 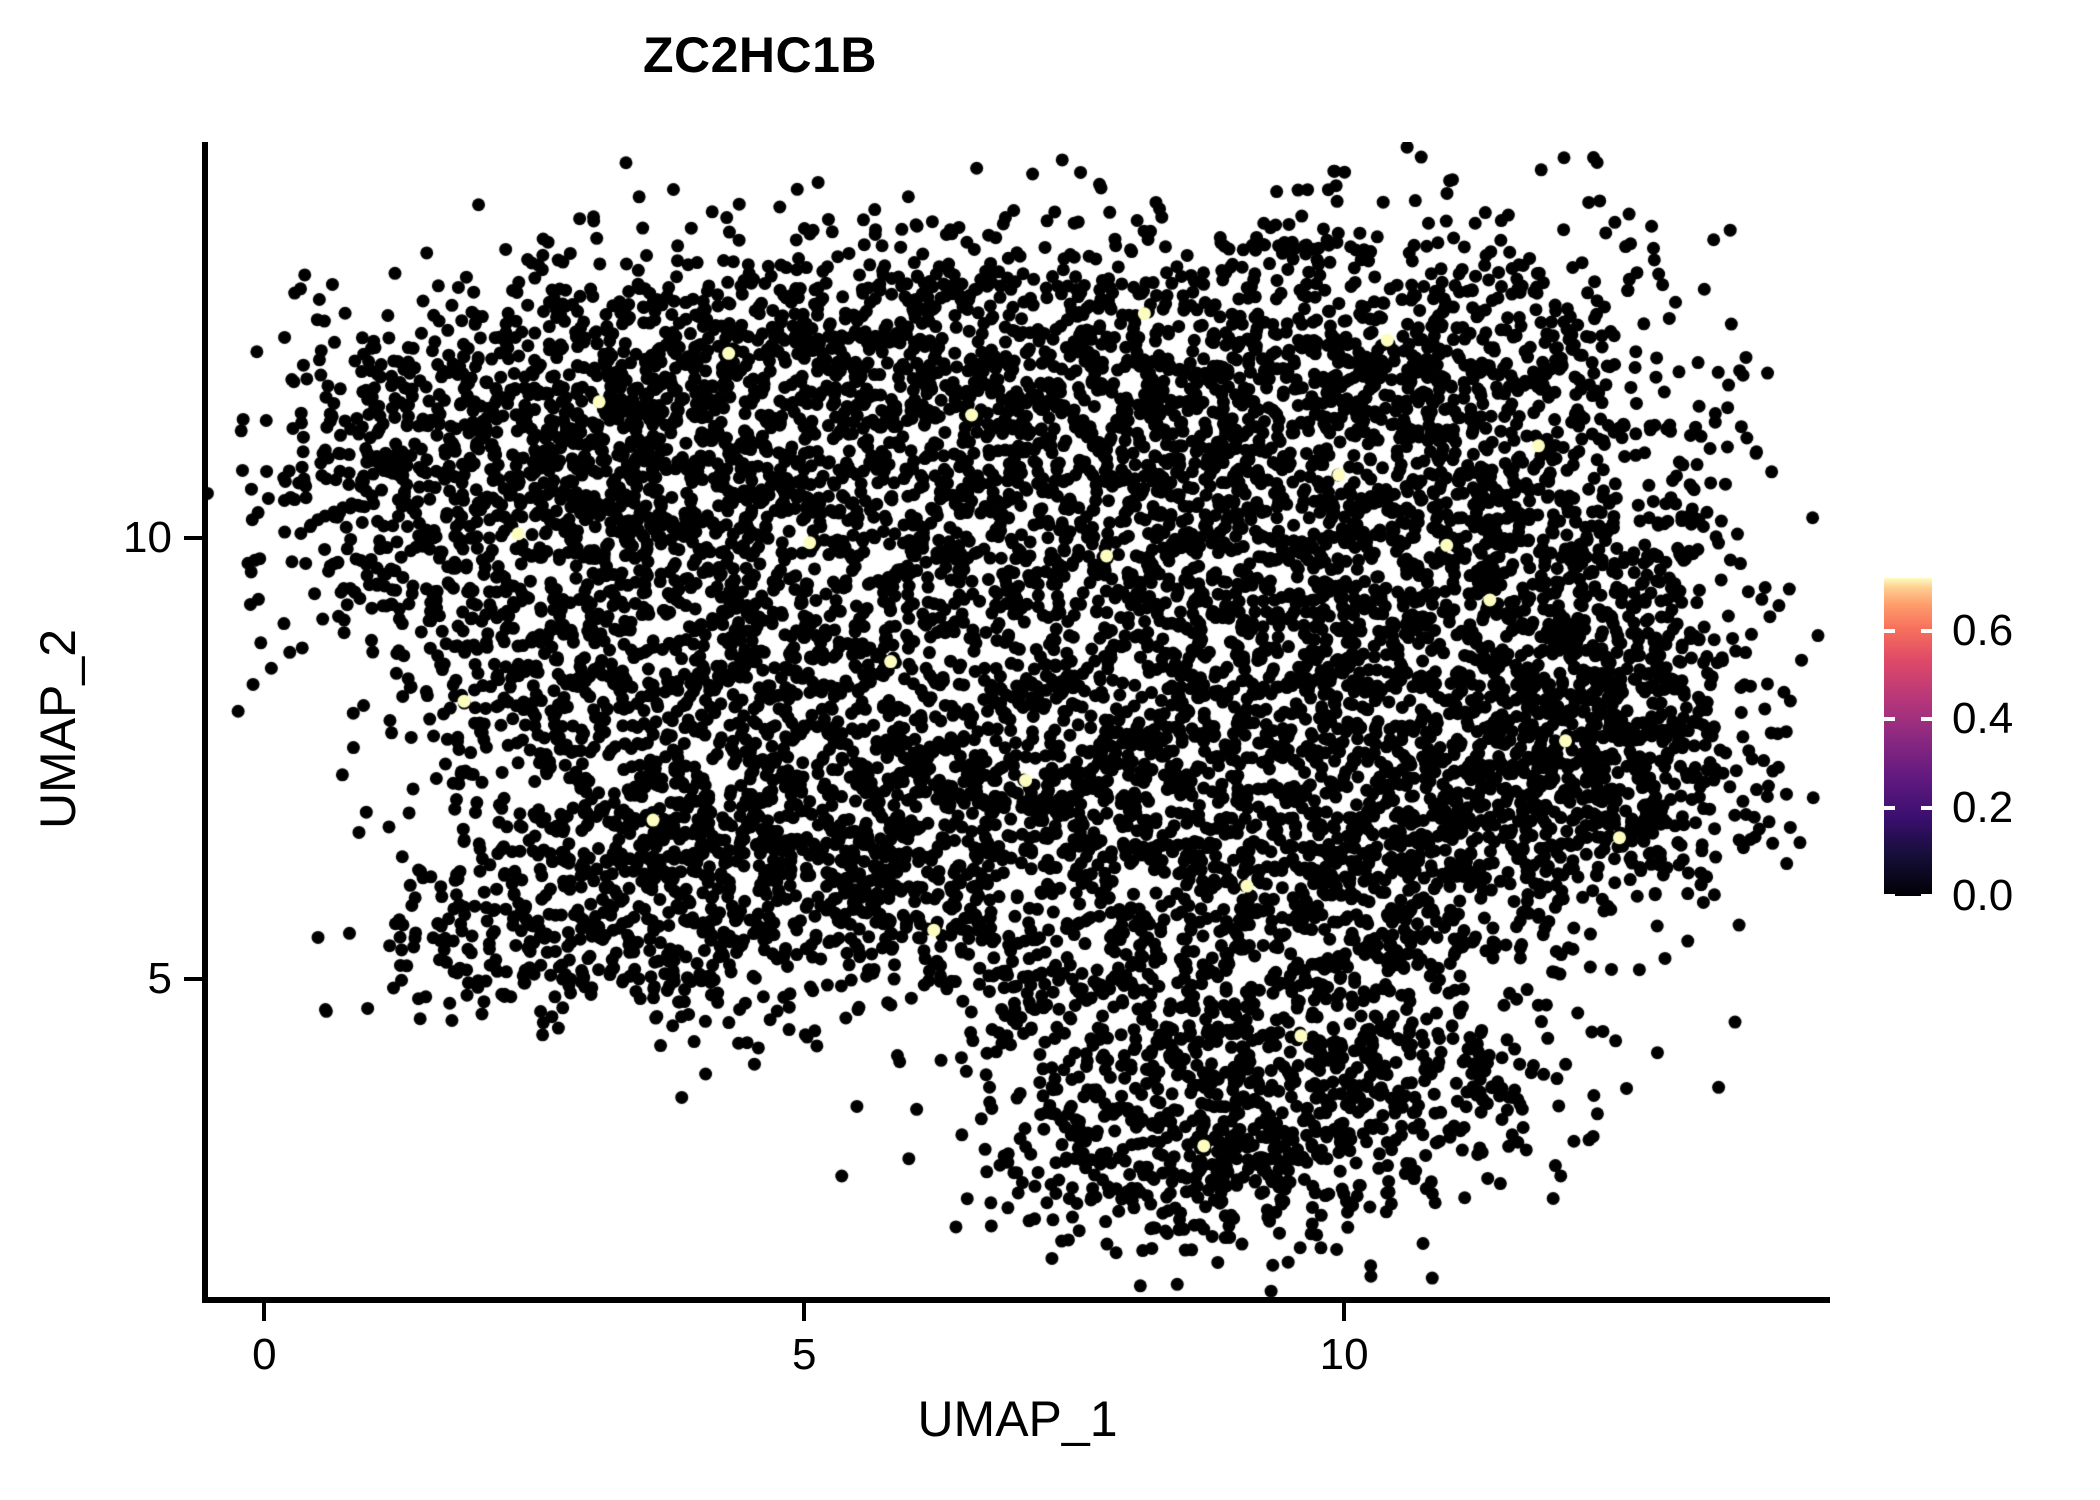 What do you see at coordinates (1908, 737) in the screenshot?
I see `colorbar-gradient` at bounding box center [1908, 737].